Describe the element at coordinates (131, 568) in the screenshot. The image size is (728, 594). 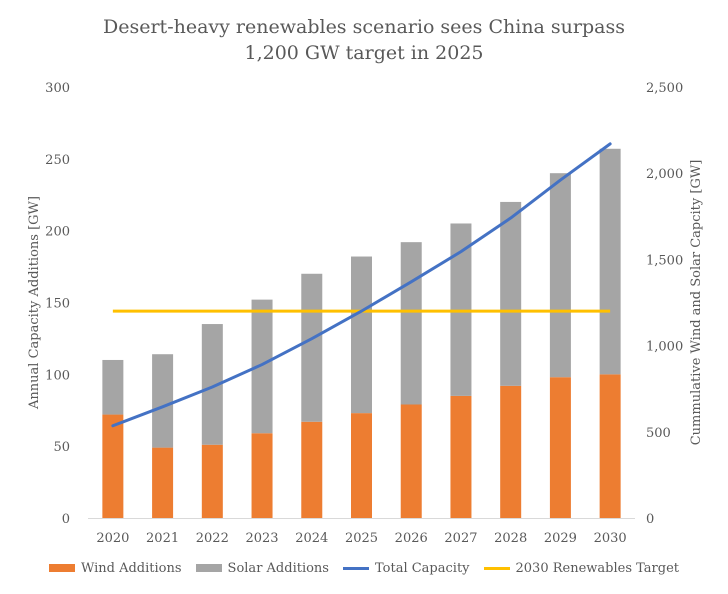
I see `legend-label-wind: Wind Additions` at that location.